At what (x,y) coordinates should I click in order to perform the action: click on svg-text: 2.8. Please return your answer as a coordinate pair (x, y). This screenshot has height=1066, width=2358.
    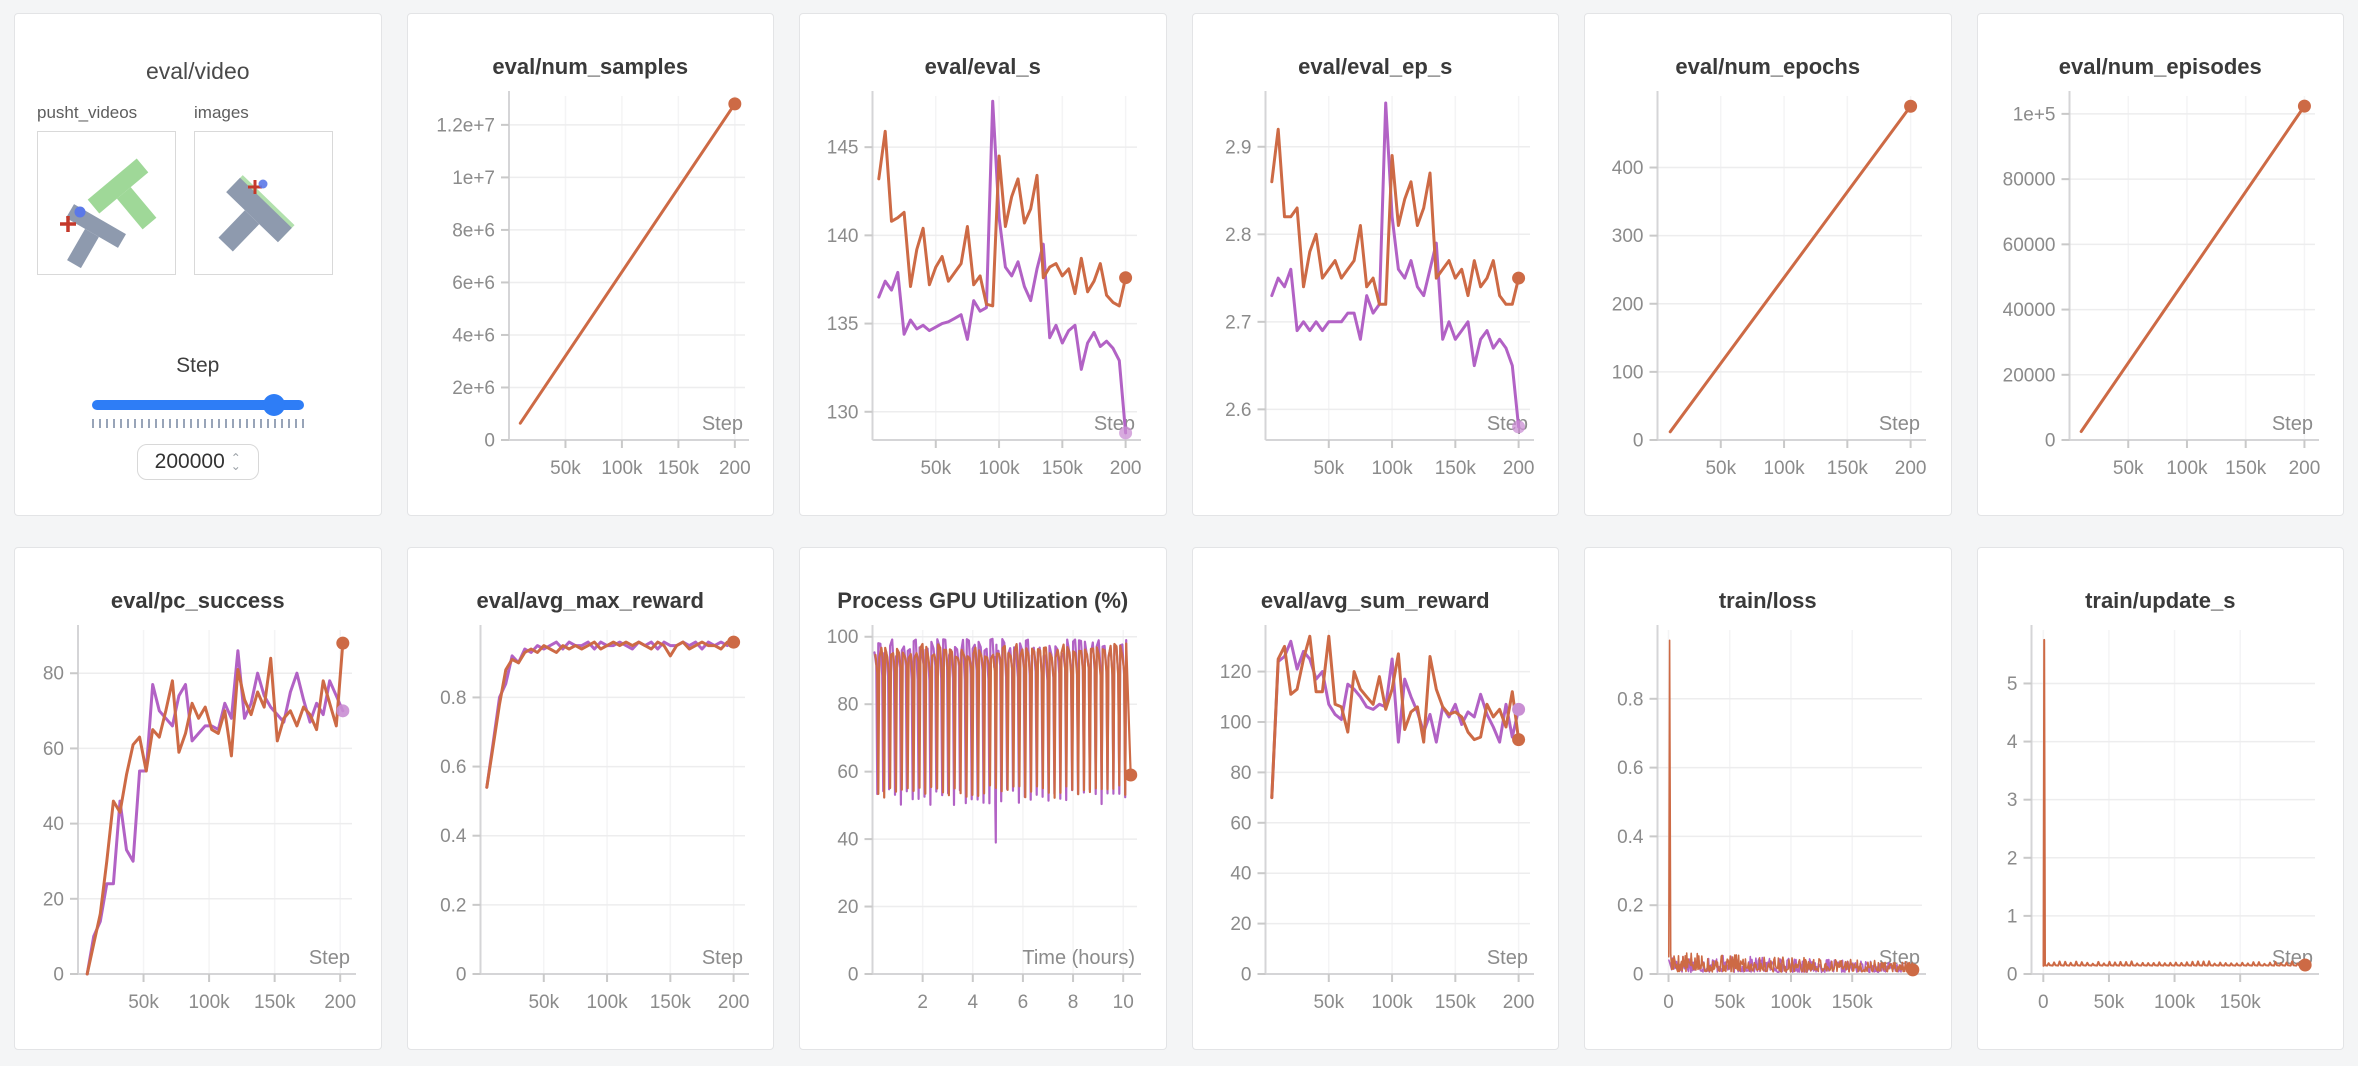
    Looking at the image, I should click on (1238, 235).